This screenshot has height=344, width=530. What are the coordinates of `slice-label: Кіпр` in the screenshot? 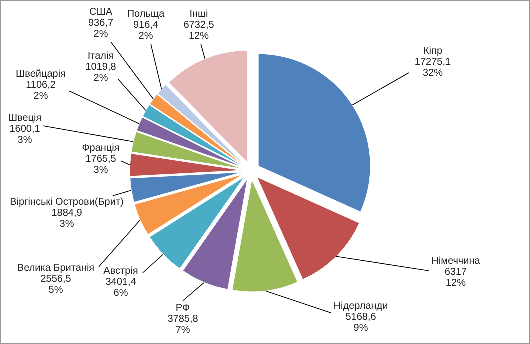 It's located at (433, 51).